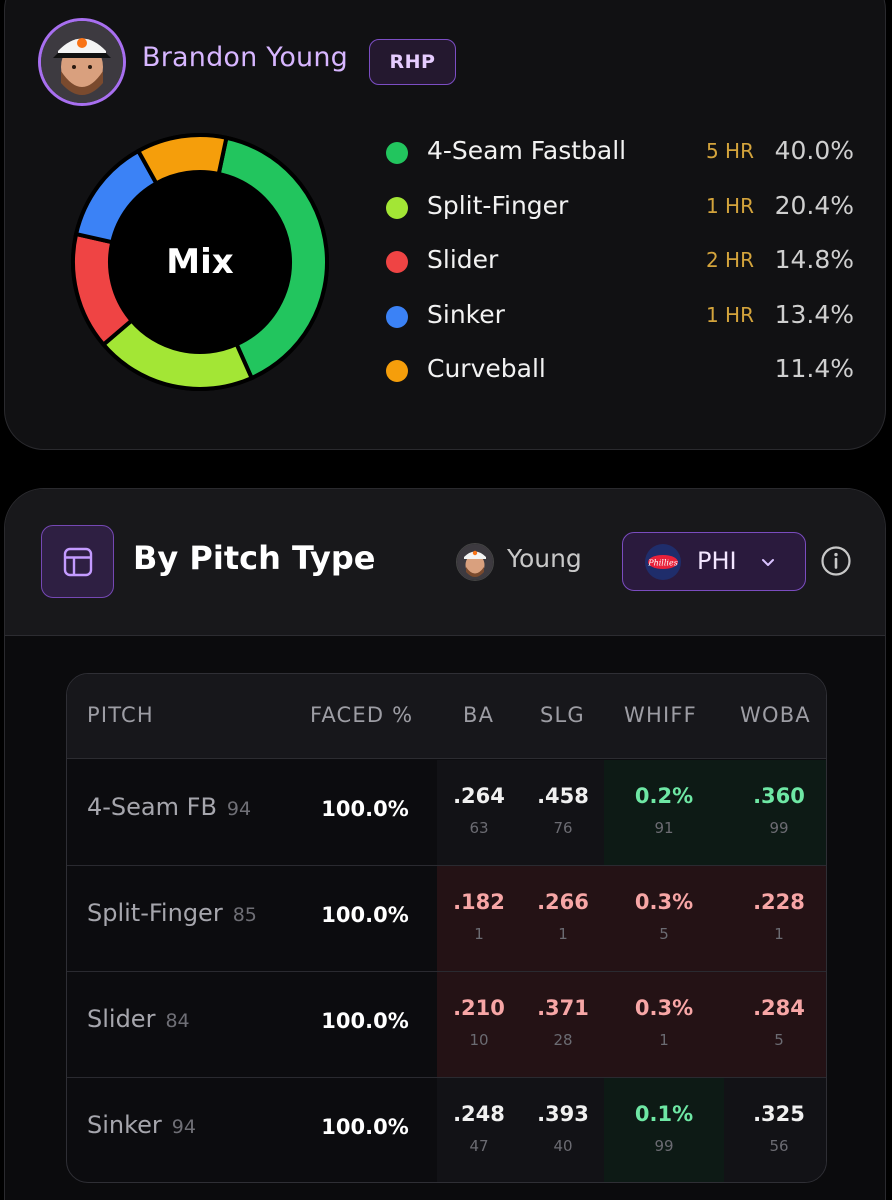 The image size is (892, 1200). What do you see at coordinates (621, 260) in the screenshot?
I see `legend-item: Slider 2 HR 14.8%` at bounding box center [621, 260].